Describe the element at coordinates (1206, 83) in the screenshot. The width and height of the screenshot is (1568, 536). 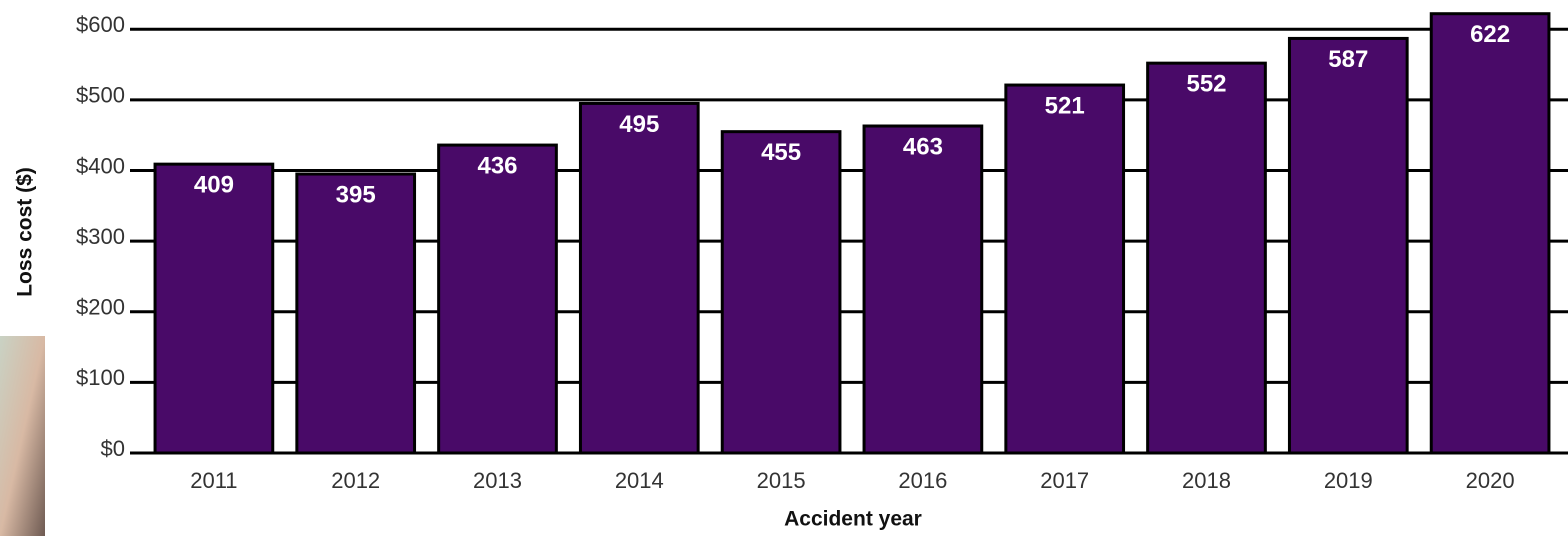
I see `value-label: 552` at that location.